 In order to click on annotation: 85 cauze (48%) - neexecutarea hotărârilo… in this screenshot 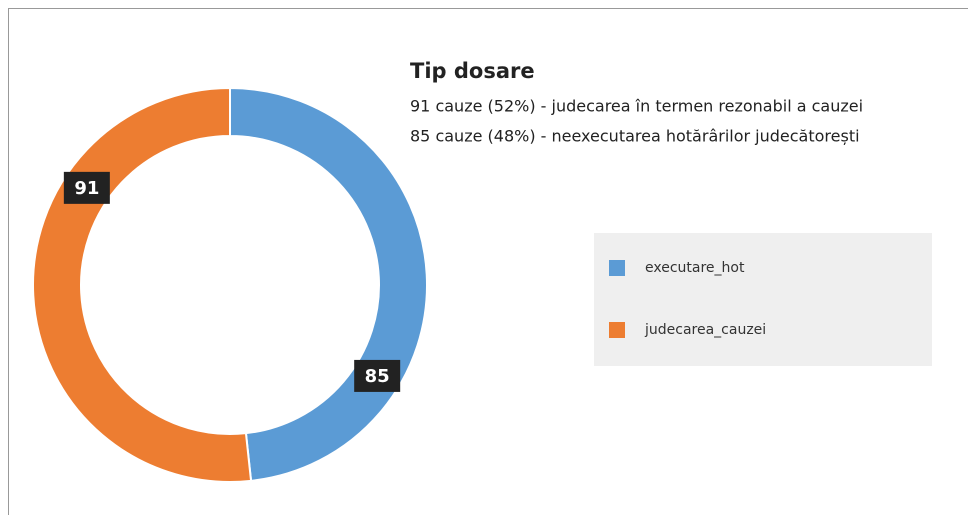, I will do `click(635, 136)`.